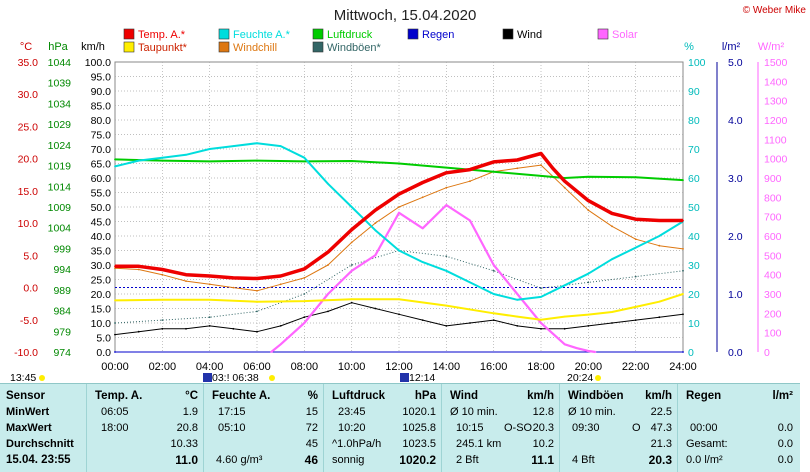 The height and width of the screenshot is (472, 810). I want to click on sunrise-dot-icon, so click(272, 378).